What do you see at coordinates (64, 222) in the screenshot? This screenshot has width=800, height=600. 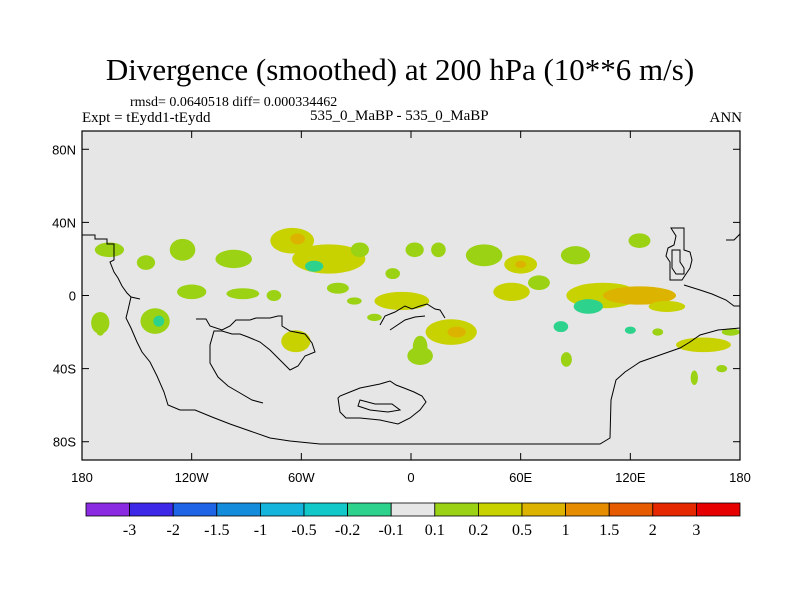 I see `y-tick-label: 40N` at bounding box center [64, 222].